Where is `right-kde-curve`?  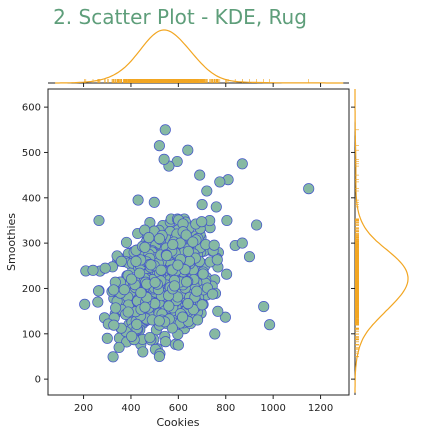
right-kde-curve is located at coordinates (381, 241).